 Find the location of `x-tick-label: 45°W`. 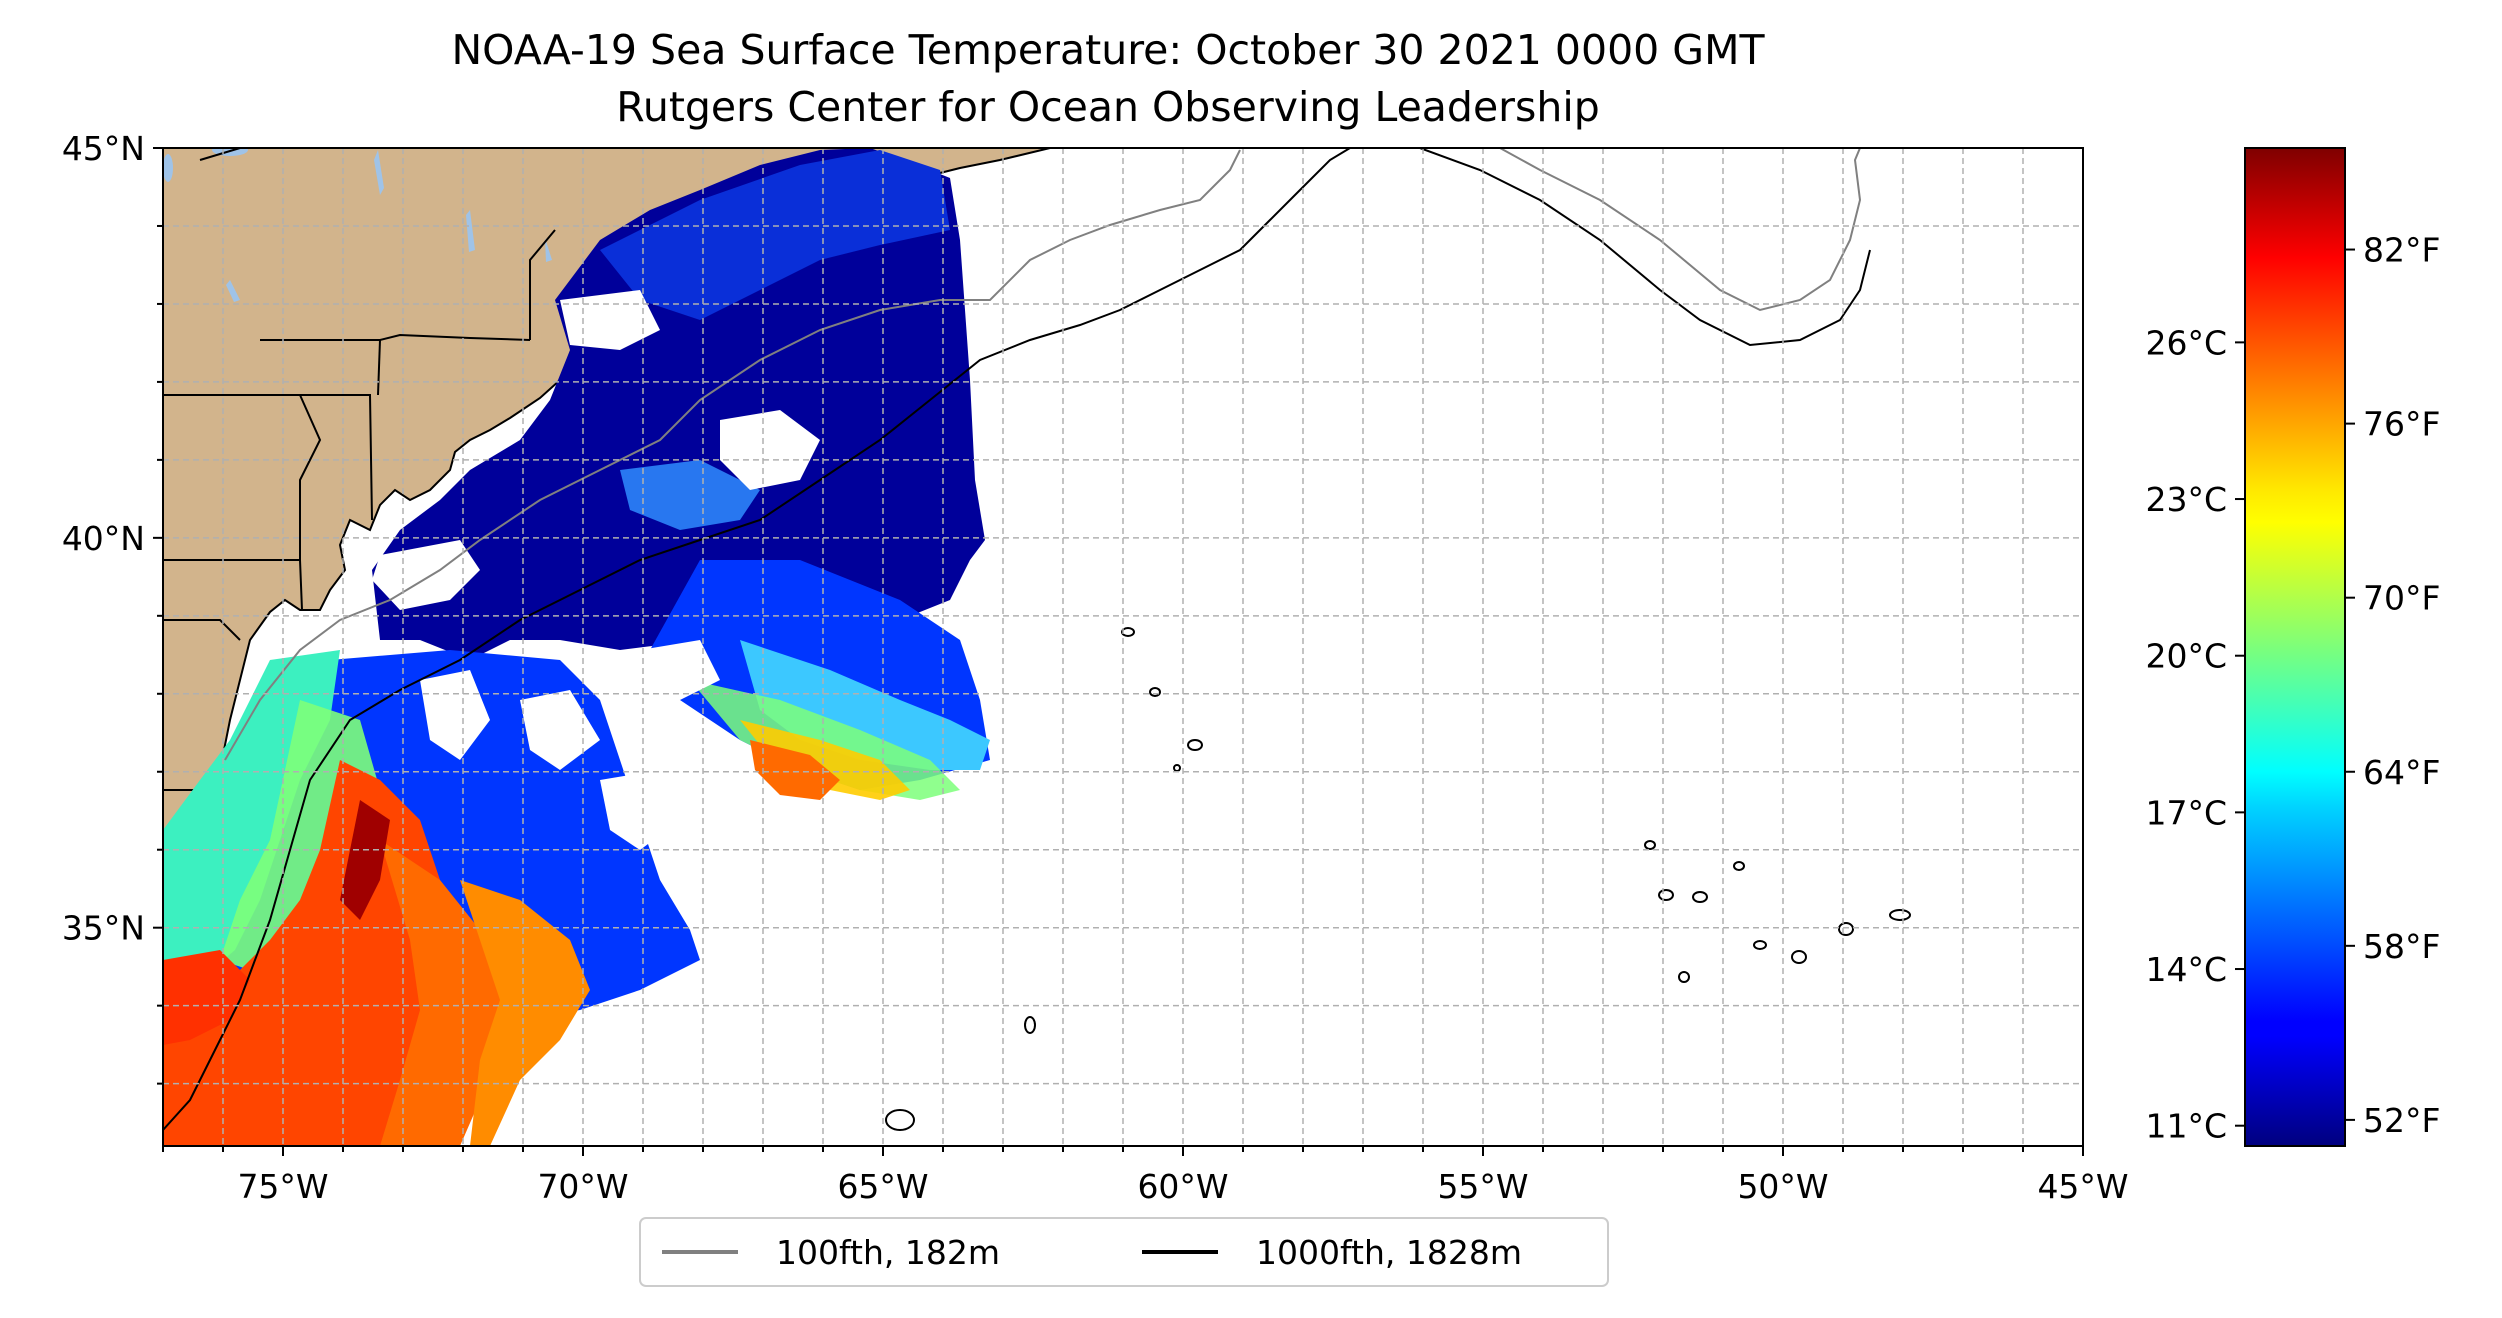

x-tick-label: 45°W is located at coordinates (2082, 1186).